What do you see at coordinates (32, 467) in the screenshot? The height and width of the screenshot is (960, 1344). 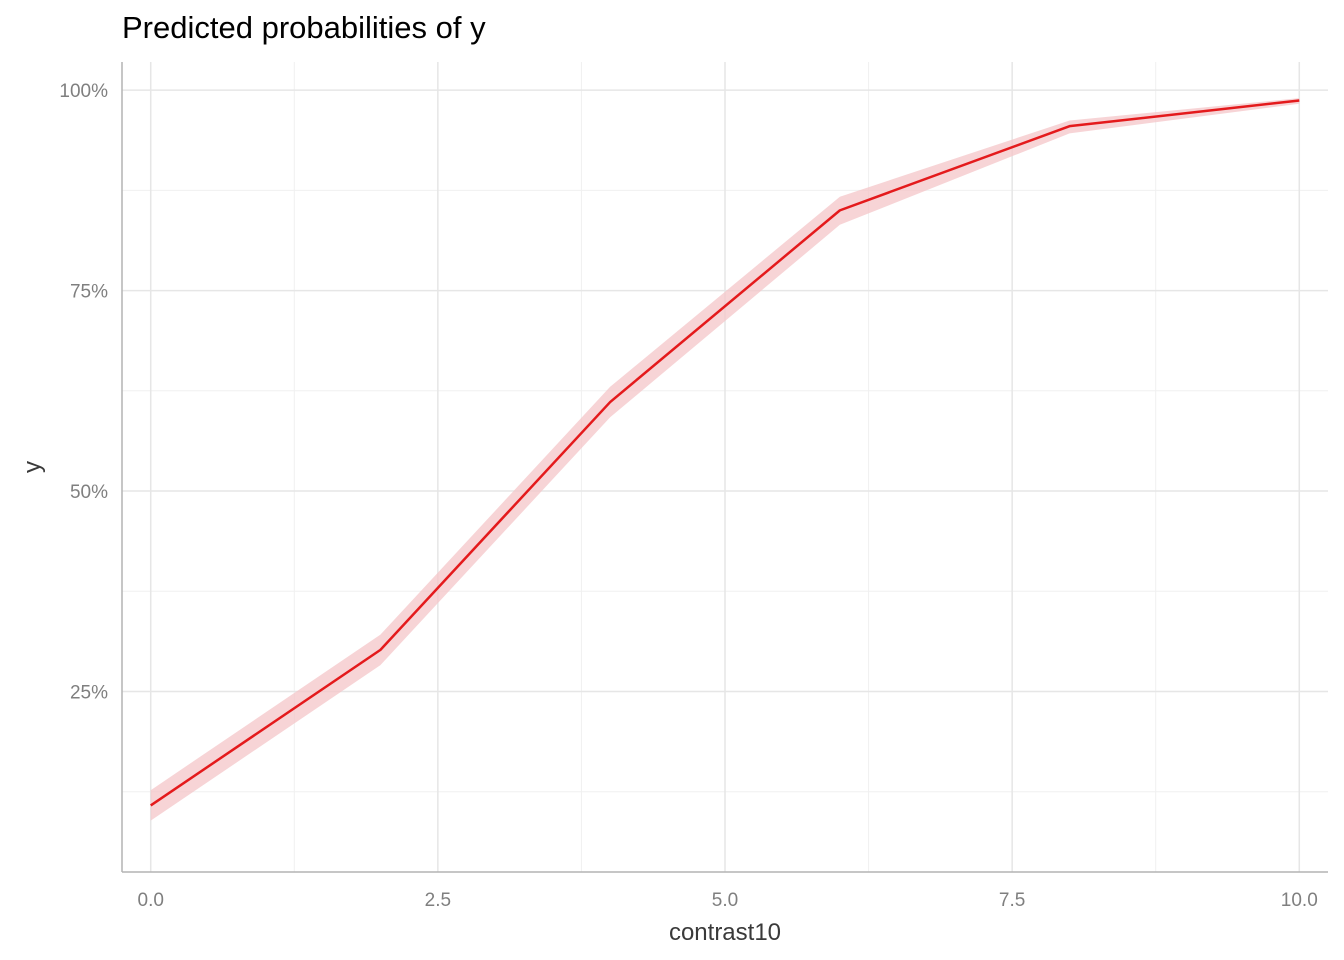 I see `y-axis-title: y` at bounding box center [32, 467].